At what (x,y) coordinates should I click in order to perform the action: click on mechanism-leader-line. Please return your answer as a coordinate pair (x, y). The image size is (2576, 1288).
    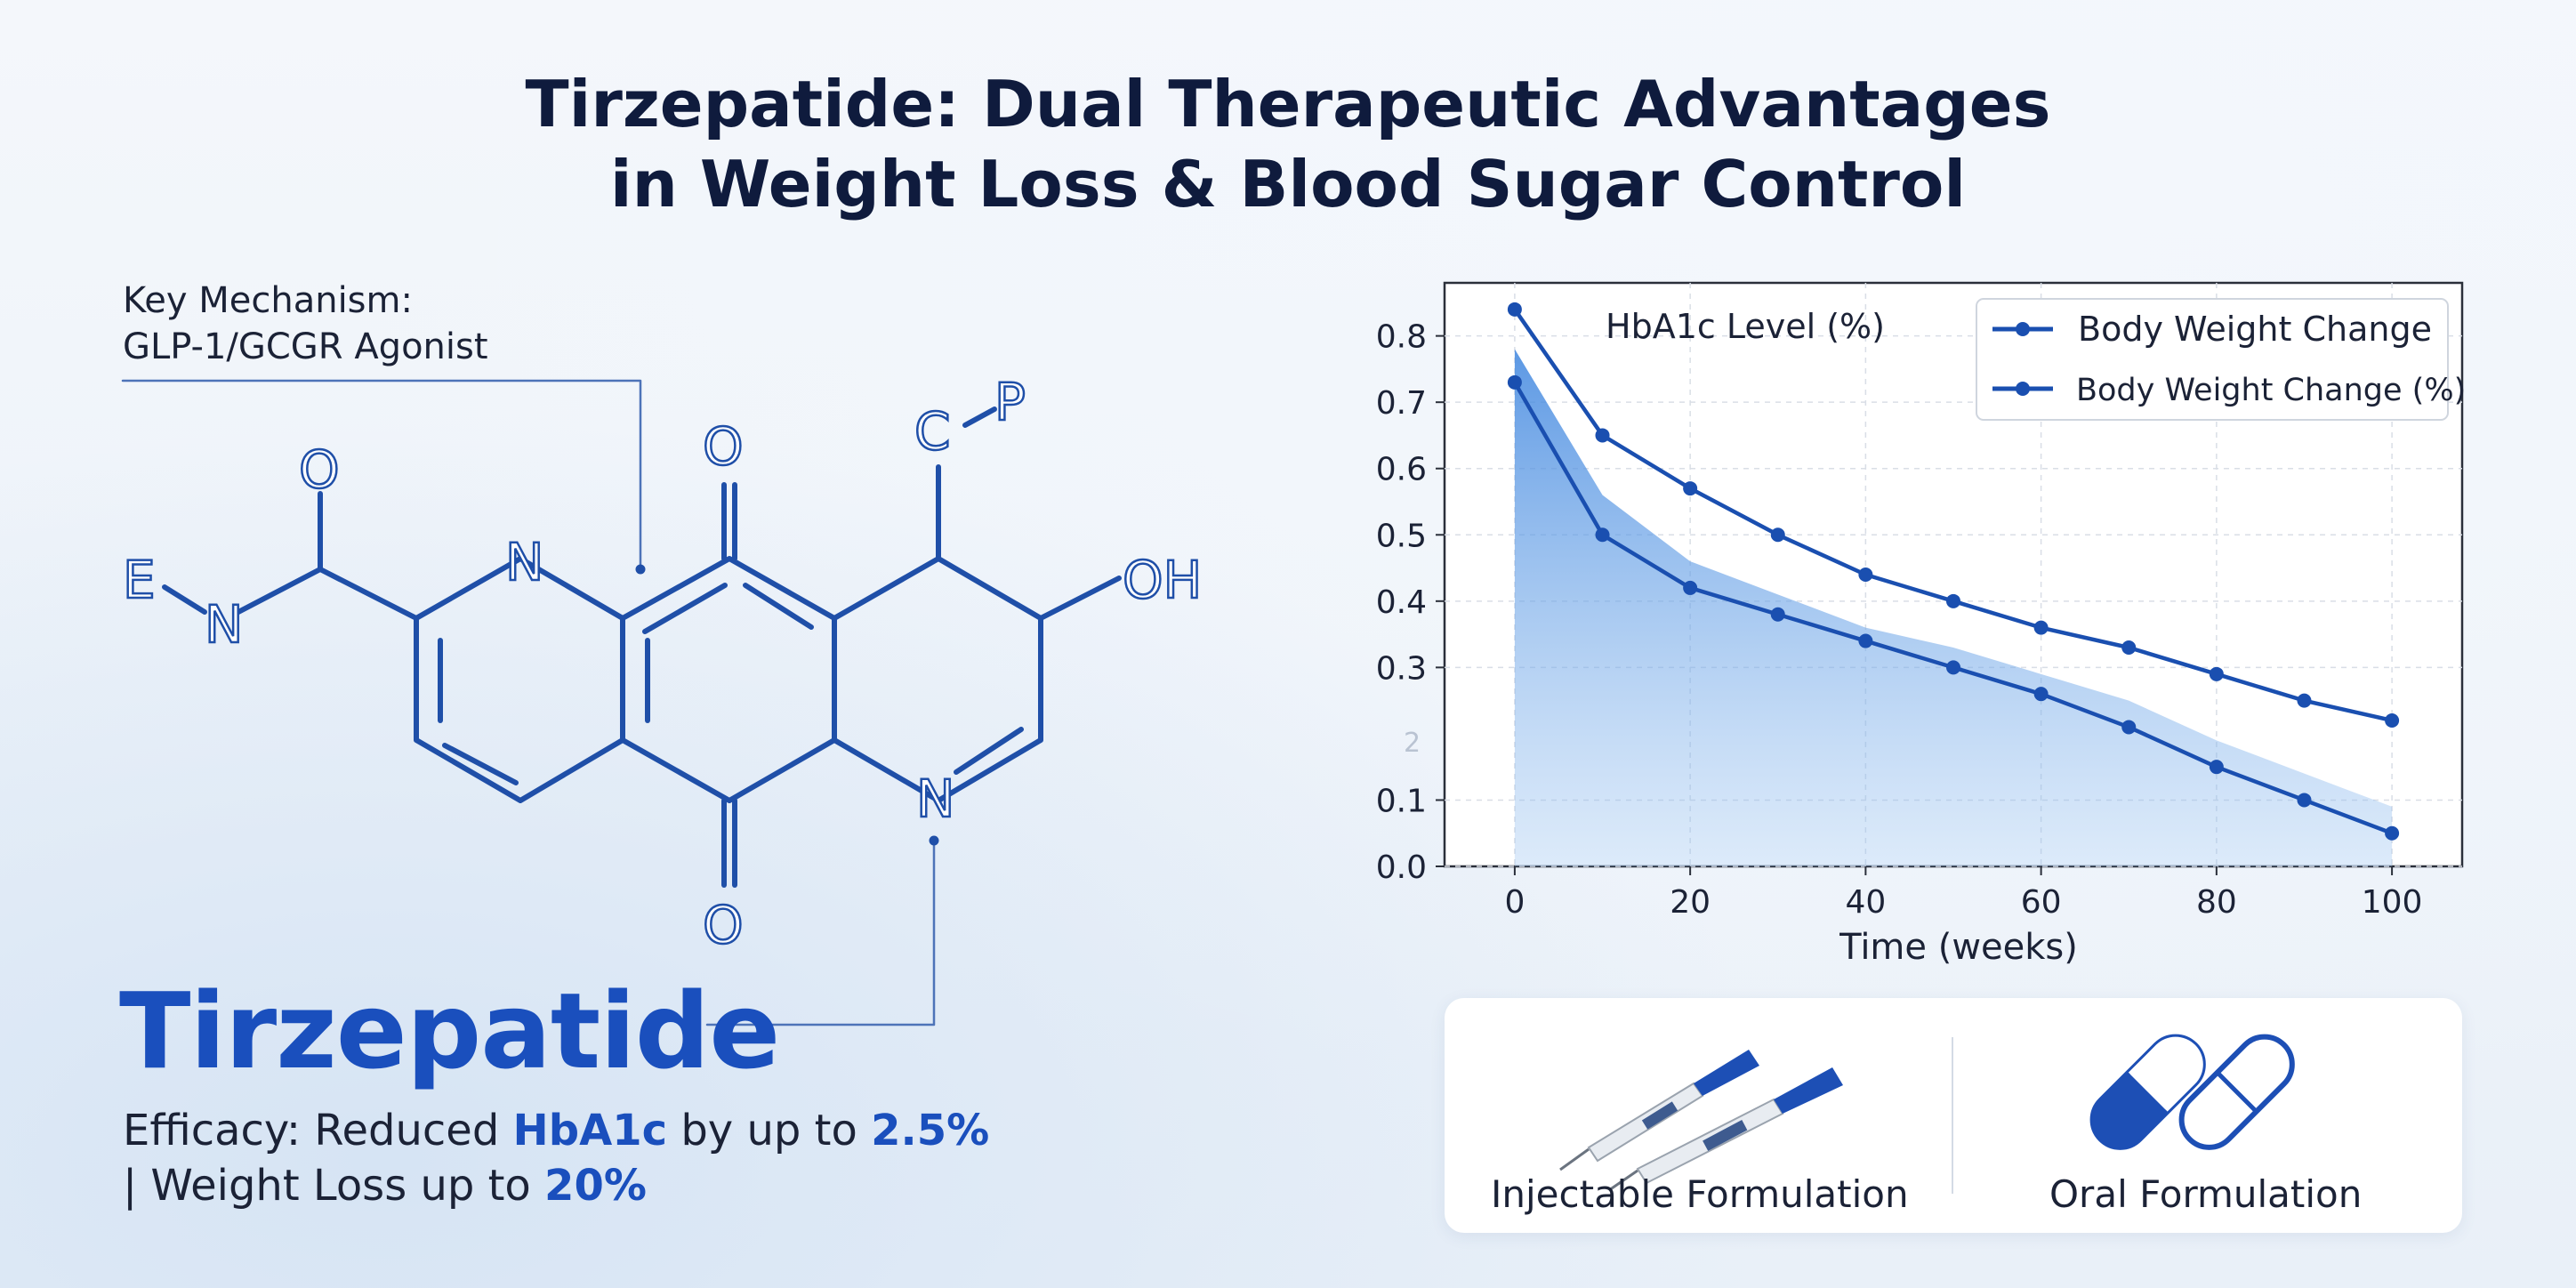
    Looking at the image, I should click on (381, 475).